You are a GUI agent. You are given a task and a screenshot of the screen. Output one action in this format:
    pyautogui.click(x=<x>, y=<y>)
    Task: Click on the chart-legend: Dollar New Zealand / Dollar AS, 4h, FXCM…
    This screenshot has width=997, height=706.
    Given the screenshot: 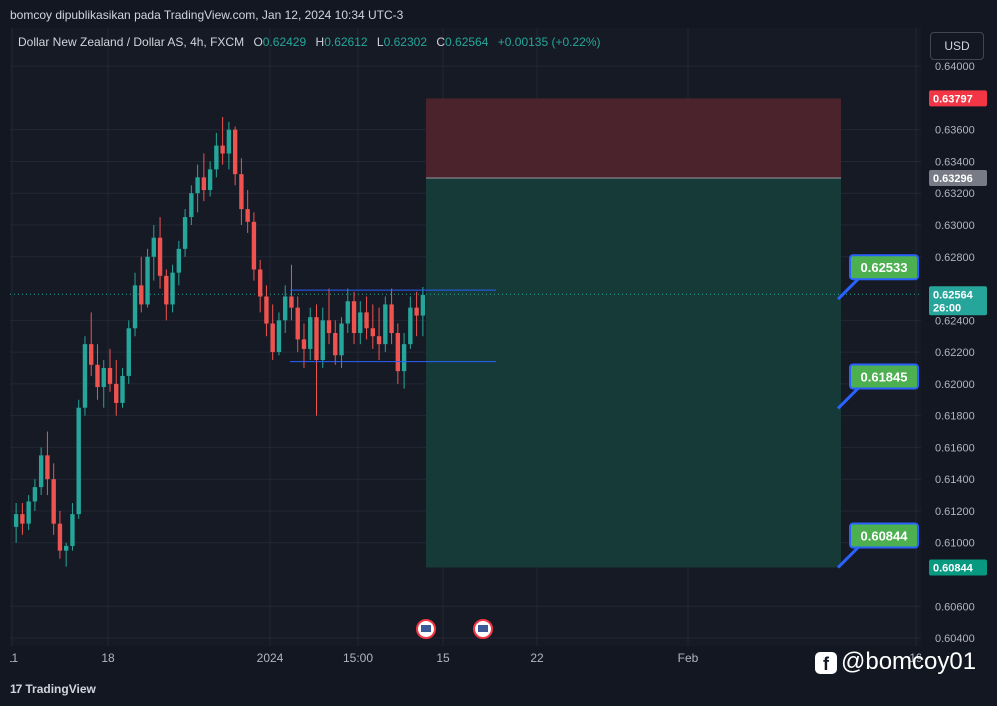 What is the action you would take?
    pyautogui.click(x=309, y=42)
    